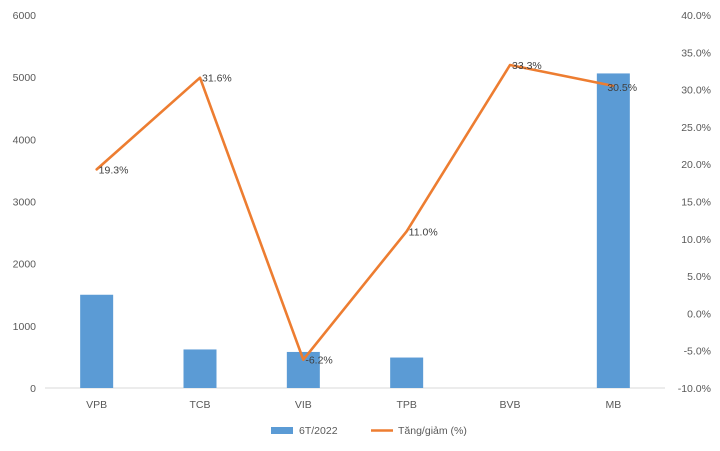 The image size is (720, 451). Describe the element at coordinates (696, 165) in the screenshot. I see `right-tick-label: 20.0%` at that location.